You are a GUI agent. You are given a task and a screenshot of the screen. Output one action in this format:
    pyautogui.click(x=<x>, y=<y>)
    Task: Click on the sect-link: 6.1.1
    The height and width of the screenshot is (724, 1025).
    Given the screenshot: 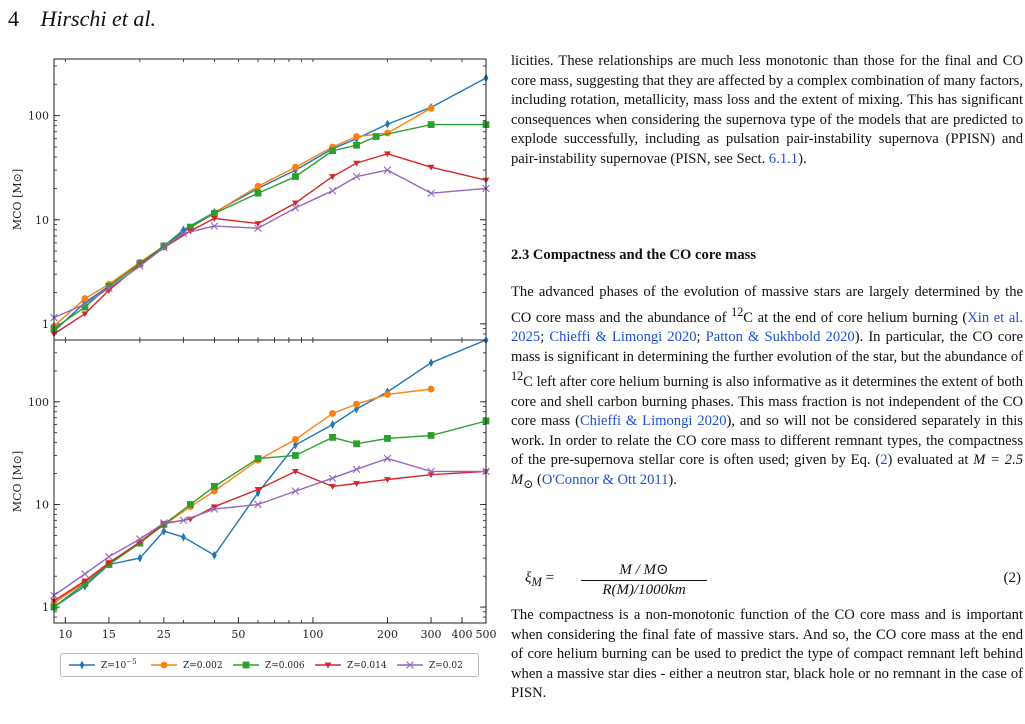 What is the action you would take?
    pyautogui.click(x=783, y=158)
    